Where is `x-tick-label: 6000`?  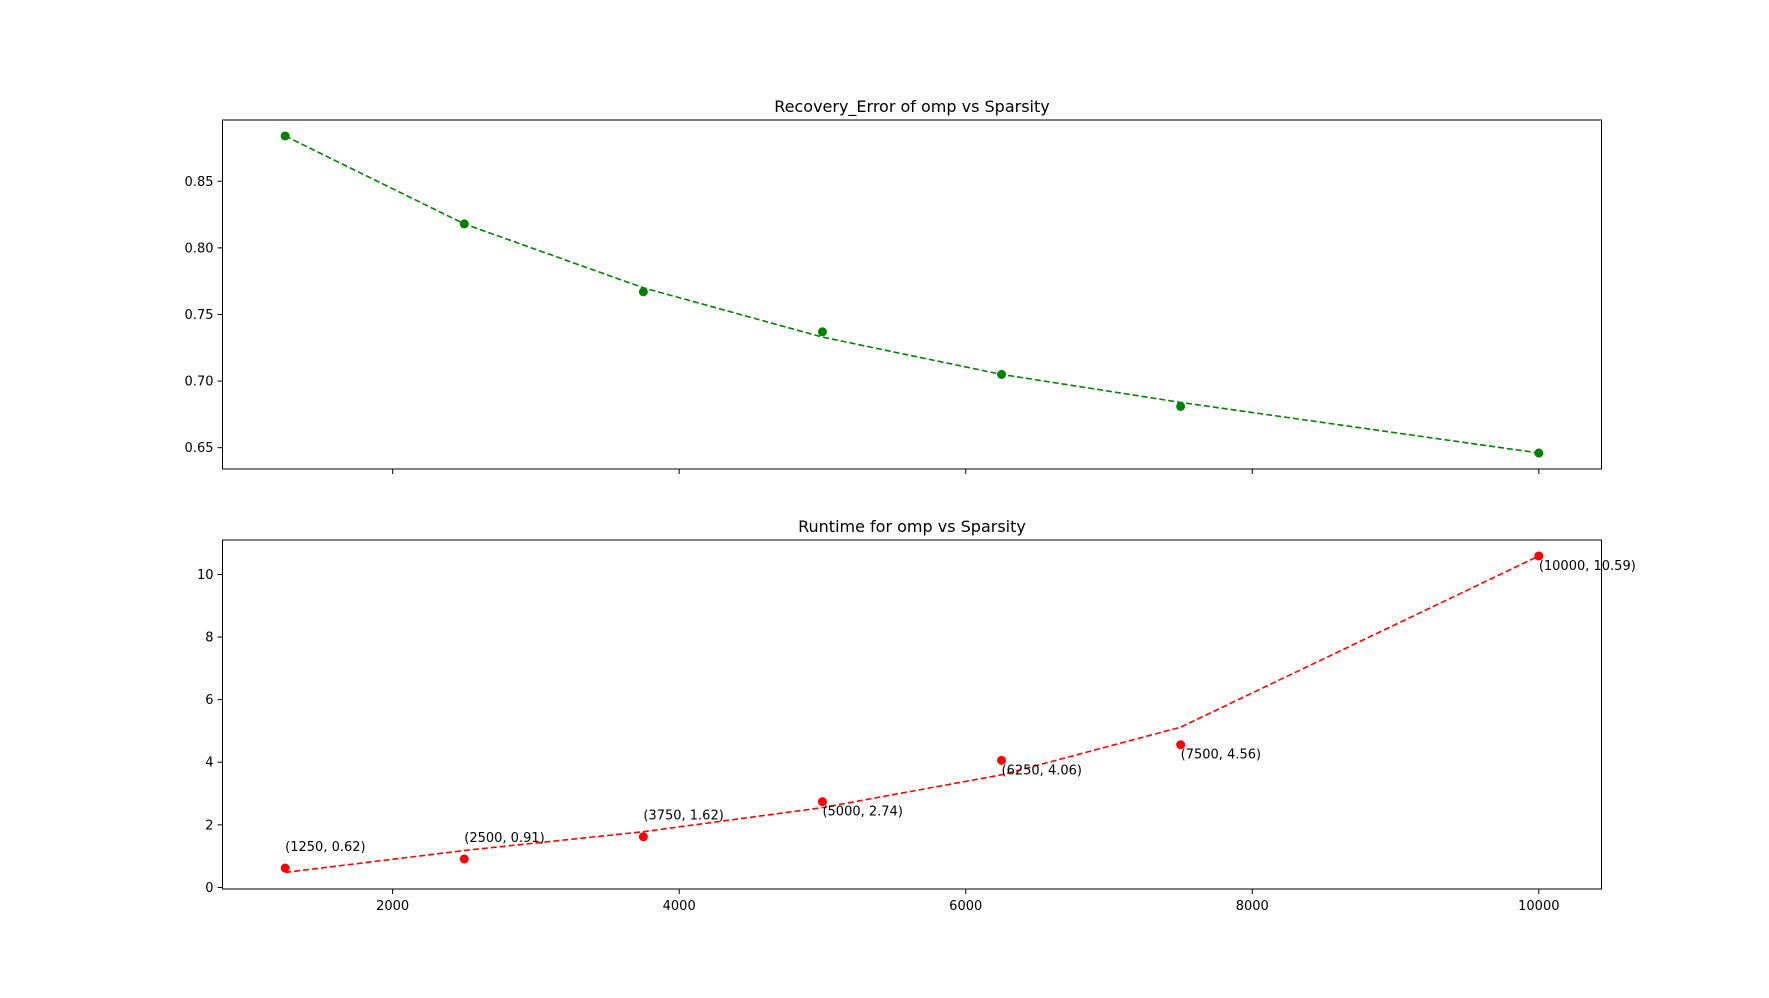 x-tick-label: 6000 is located at coordinates (965, 906).